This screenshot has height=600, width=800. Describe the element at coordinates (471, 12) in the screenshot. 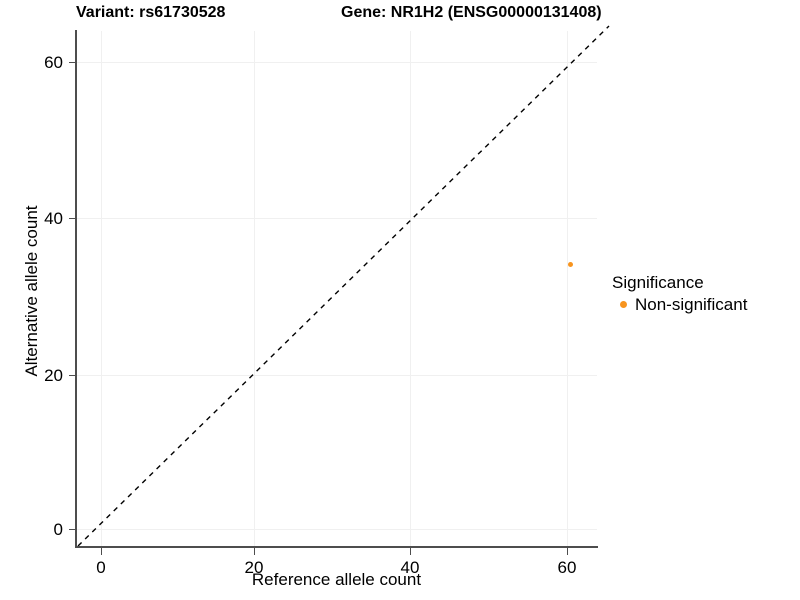

I see `gene-title: Gene: NR1H2 (ENSG00000131408)` at that location.